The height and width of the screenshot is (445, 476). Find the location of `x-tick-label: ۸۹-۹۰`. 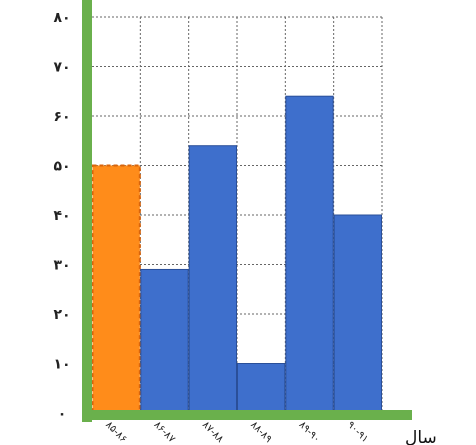

x-tick-label: ۸۹-۹۰ is located at coordinates (310, 432).